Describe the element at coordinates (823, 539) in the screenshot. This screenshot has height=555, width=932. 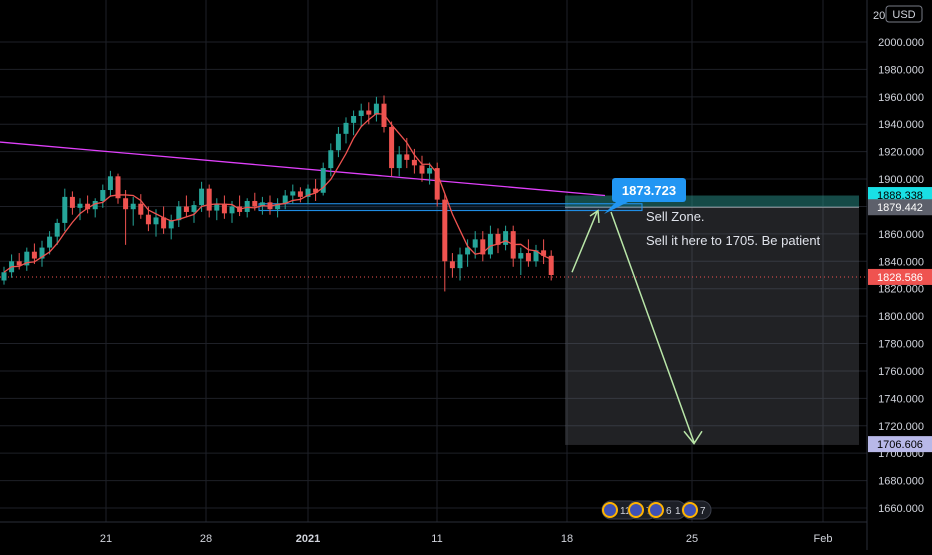
I see `x-tick-label: Feb` at that location.